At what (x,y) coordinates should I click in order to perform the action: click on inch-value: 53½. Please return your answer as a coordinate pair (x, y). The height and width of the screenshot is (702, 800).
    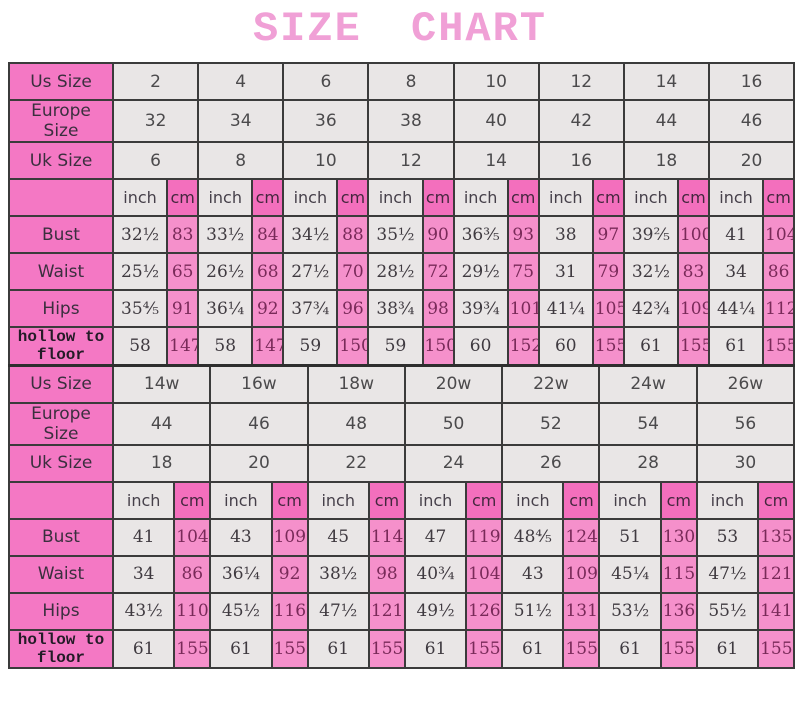
    Looking at the image, I should click on (630, 611).